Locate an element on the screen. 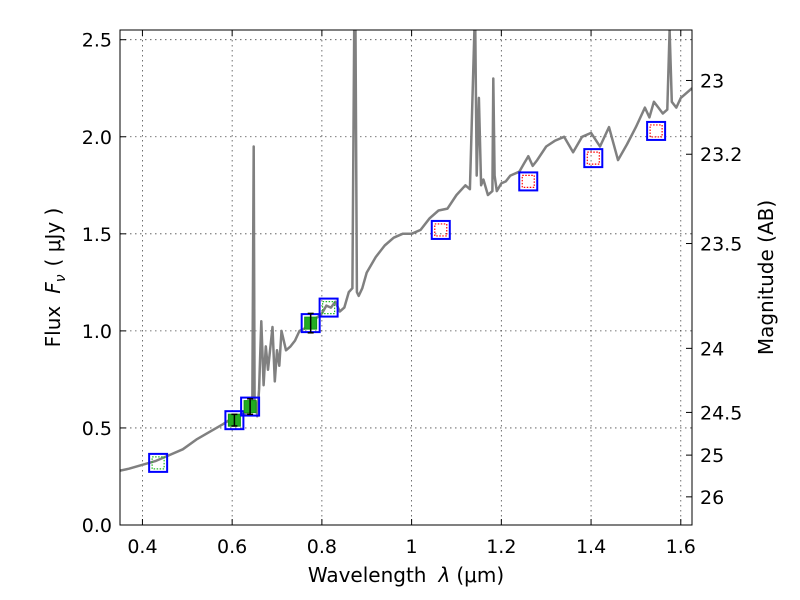  x-tick-label: 1.4 is located at coordinates (591, 547).